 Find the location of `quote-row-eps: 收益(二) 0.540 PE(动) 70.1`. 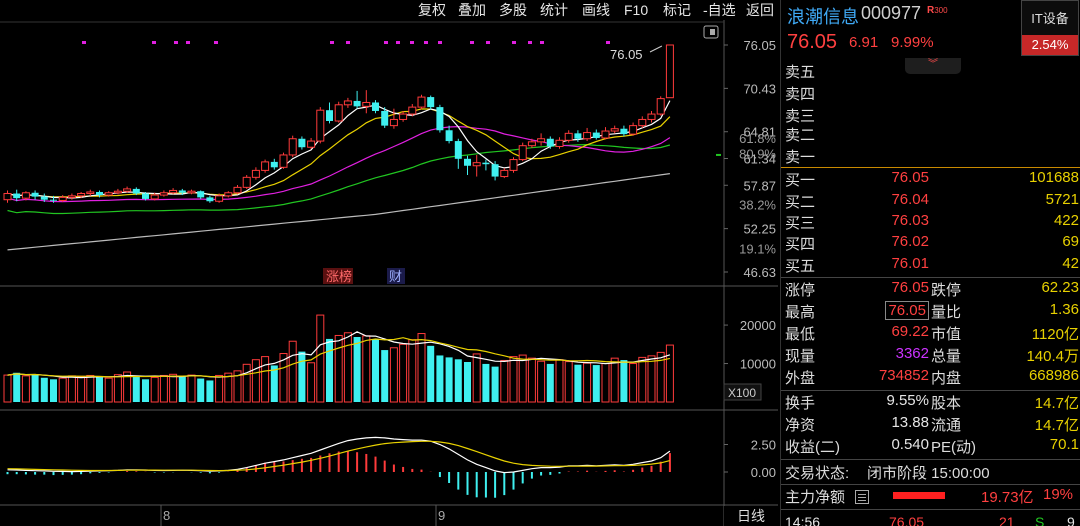

quote-row-eps: 收益(二) 0.540 PE(动) 70.1 is located at coordinates (932, 446).